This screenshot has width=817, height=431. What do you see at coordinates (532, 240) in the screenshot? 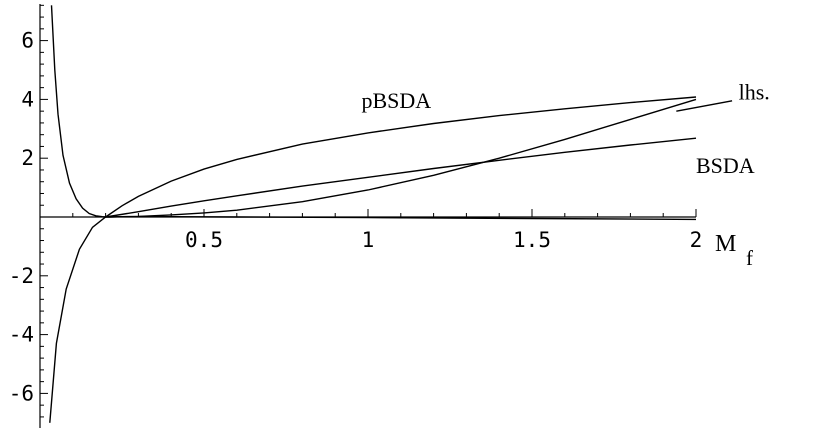
I see `x-tick-label: 1.5` at bounding box center [532, 240].